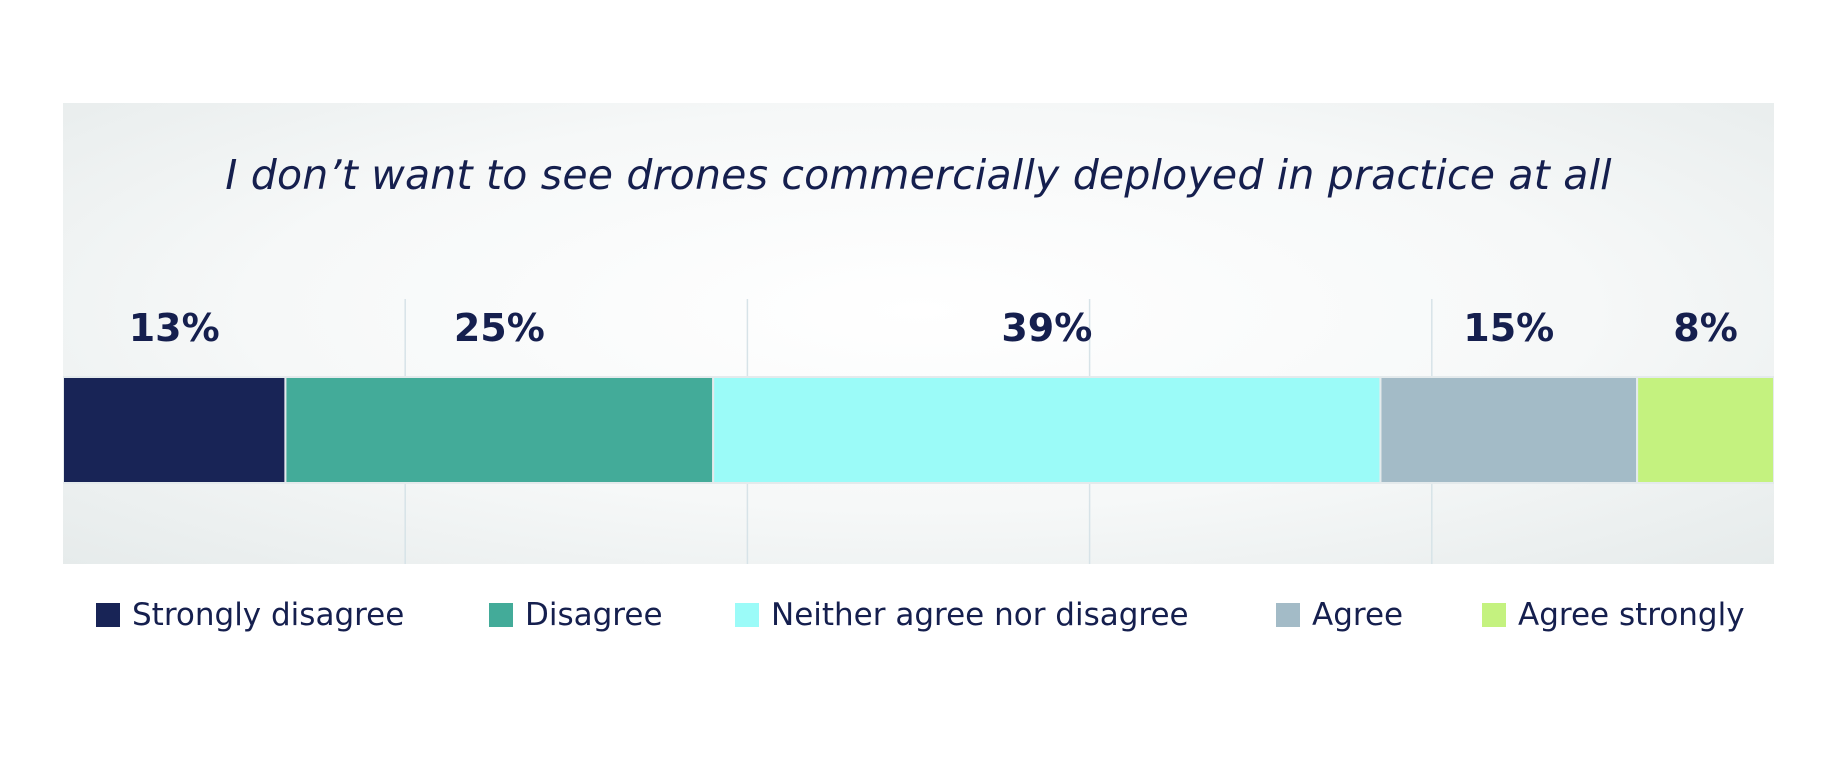  What do you see at coordinates (499, 430) in the screenshot?
I see `bar-segment-disagree` at bounding box center [499, 430].